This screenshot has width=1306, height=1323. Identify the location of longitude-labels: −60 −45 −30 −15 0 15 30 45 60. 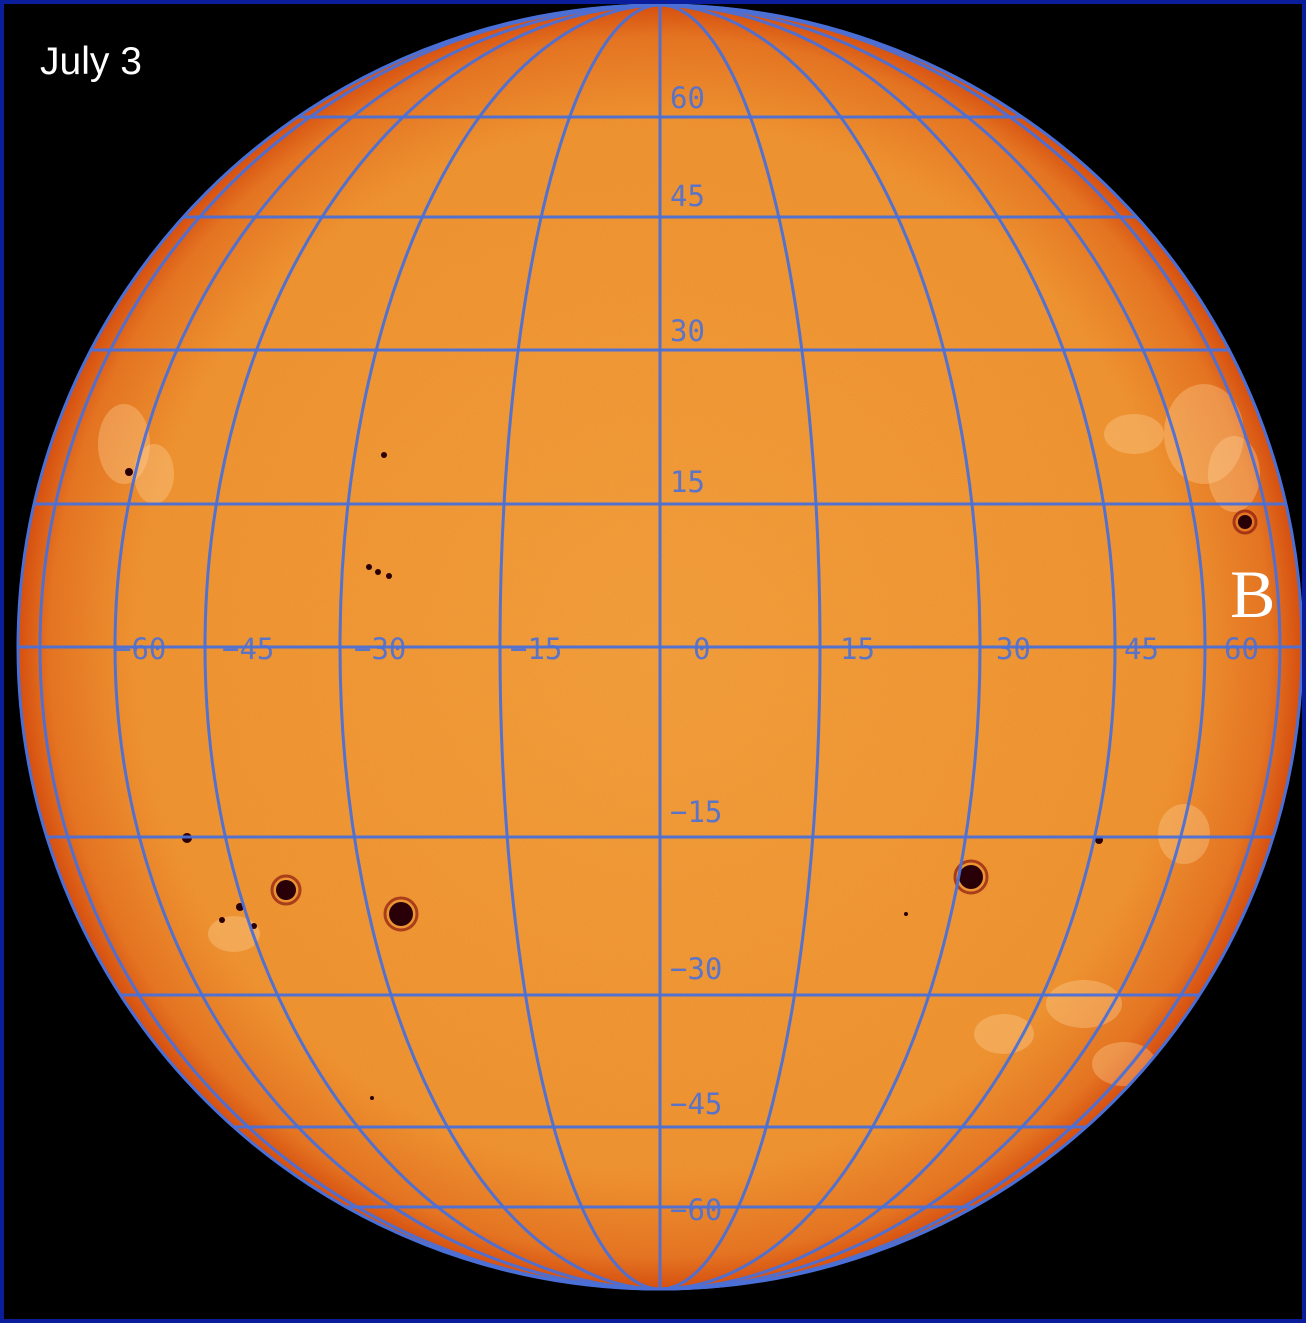
(686, 649).